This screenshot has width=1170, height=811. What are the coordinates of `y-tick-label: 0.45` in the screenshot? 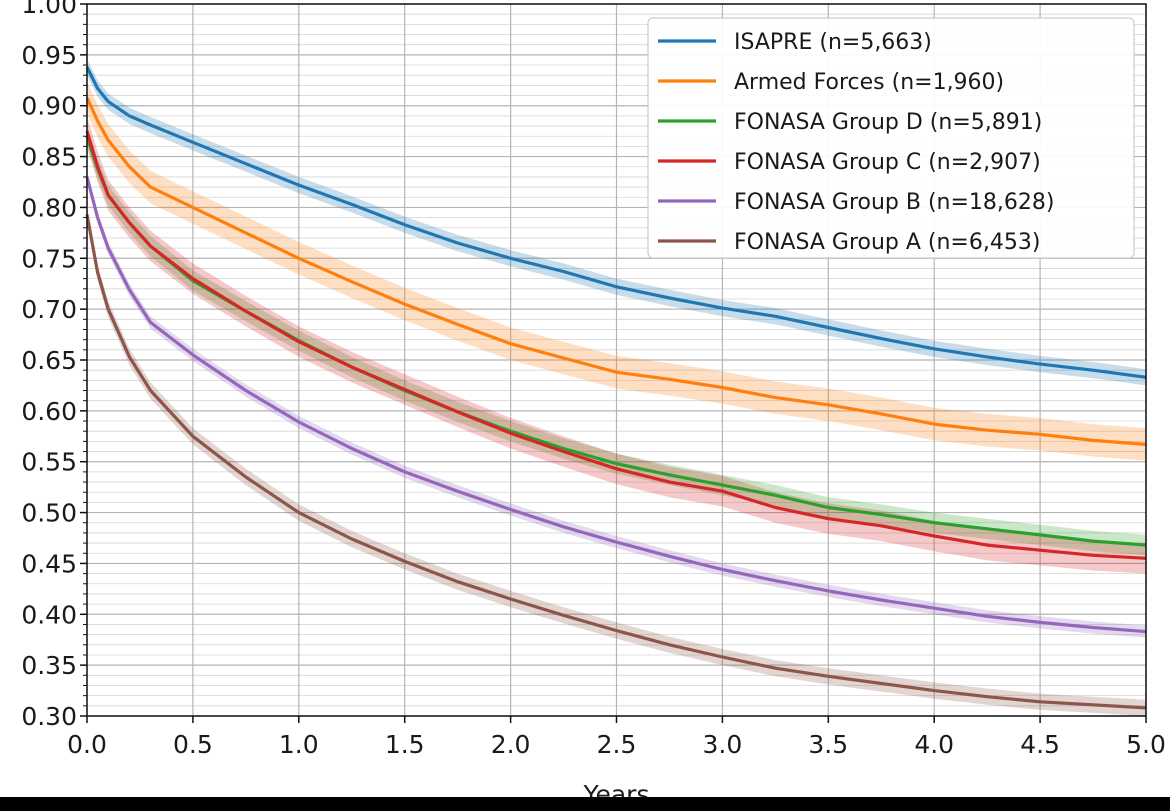 It's located at (49, 563).